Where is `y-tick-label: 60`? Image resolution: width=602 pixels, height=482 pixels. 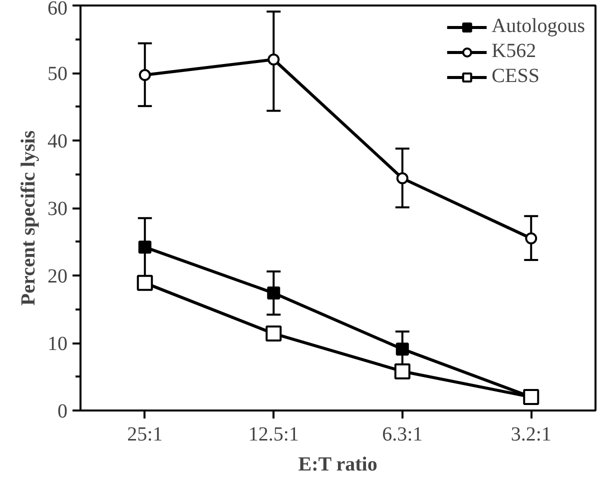
y-tick-label: 60 is located at coordinates (58, 10).